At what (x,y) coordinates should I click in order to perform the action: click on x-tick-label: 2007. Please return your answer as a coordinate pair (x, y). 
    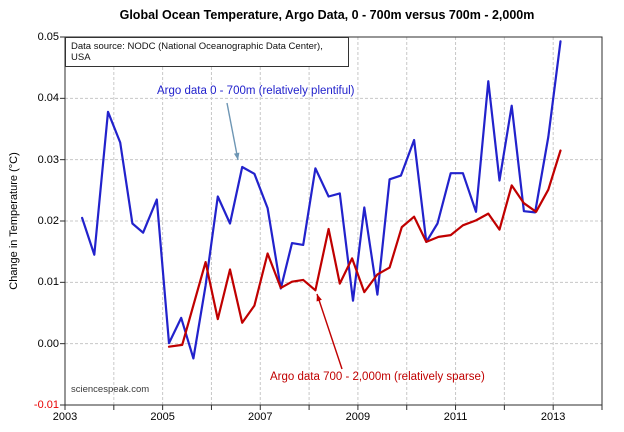
    Looking at the image, I should click on (260, 417).